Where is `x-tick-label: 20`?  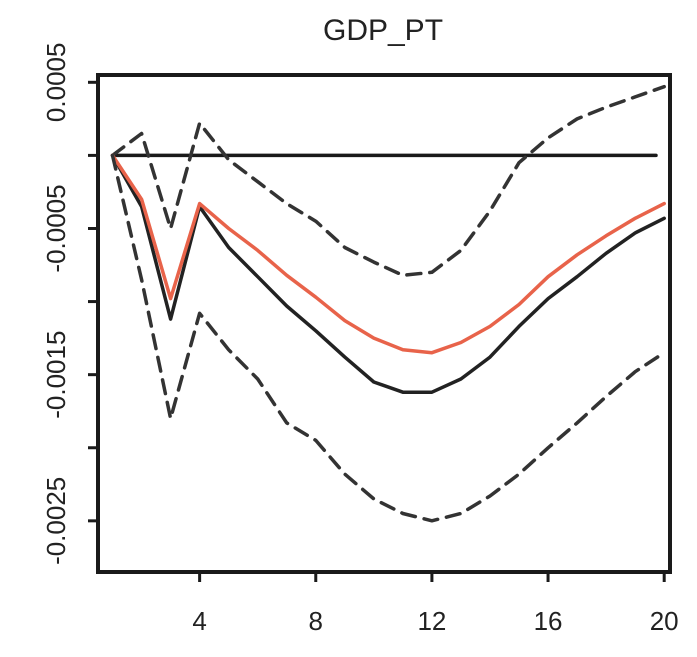 x-tick-label: 20 is located at coordinates (664, 621).